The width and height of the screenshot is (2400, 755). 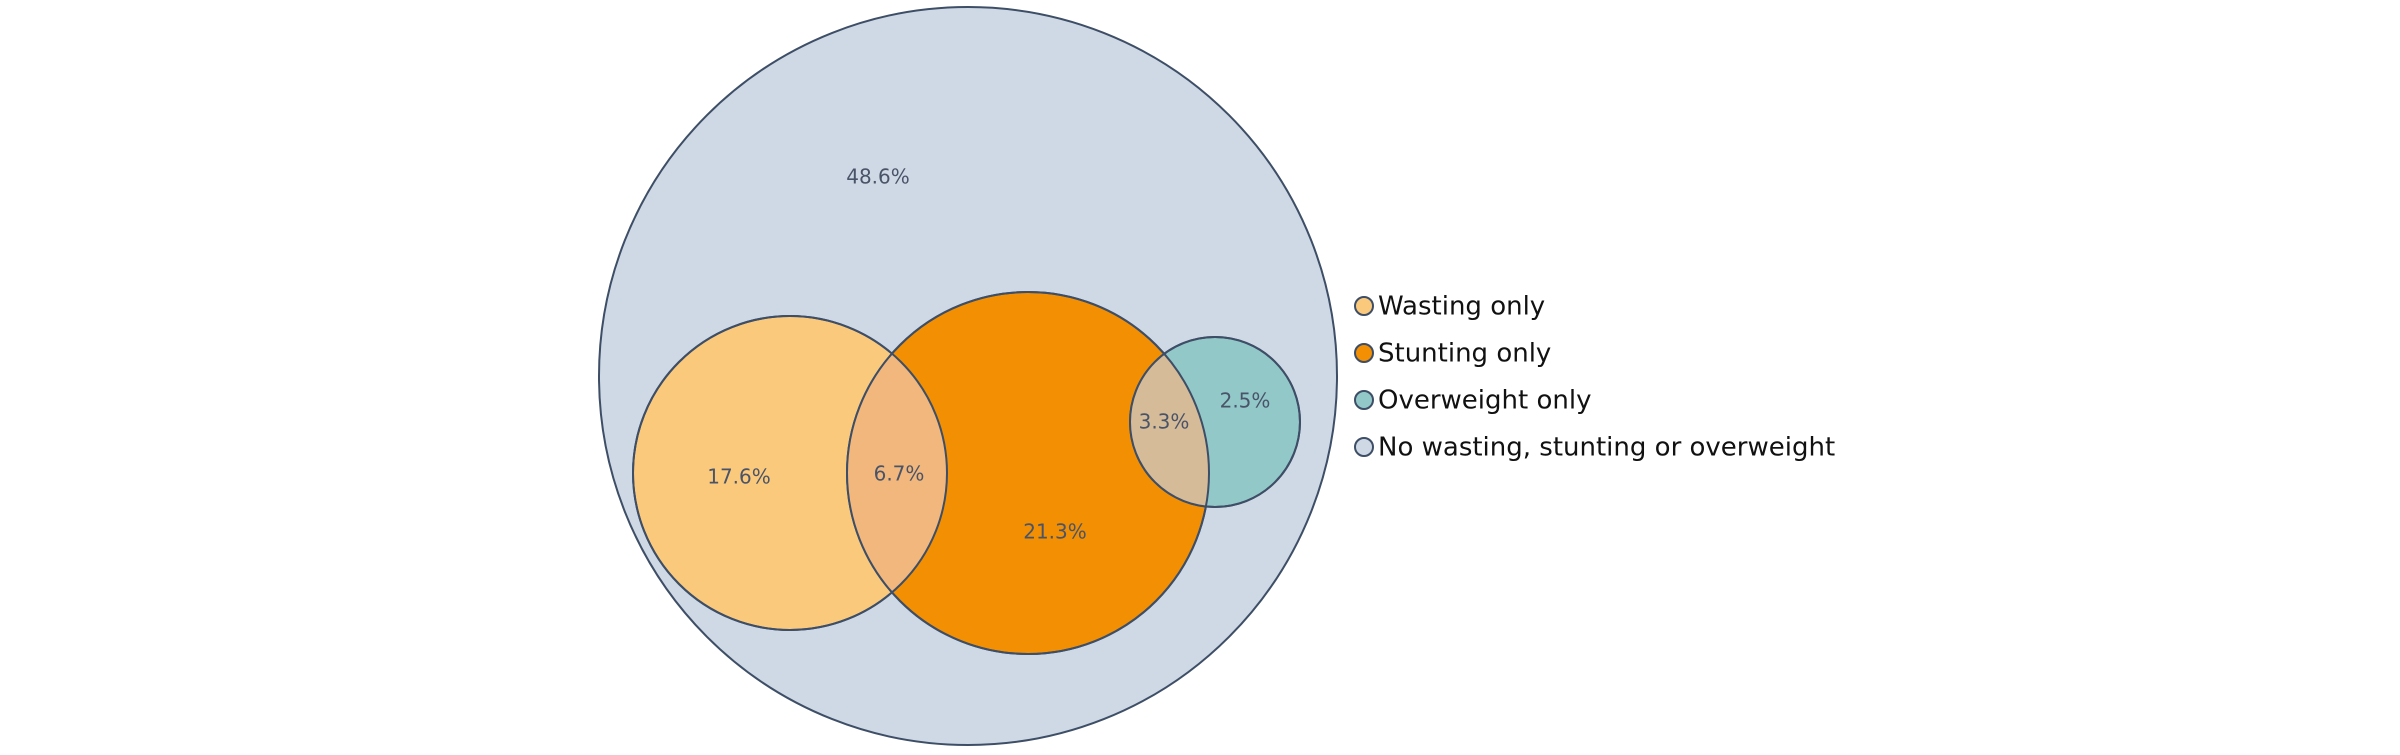 What do you see at coordinates (739, 477) in the screenshot?
I see `region-label-wasting-only: 17.6%` at bounding box center [739, 477].